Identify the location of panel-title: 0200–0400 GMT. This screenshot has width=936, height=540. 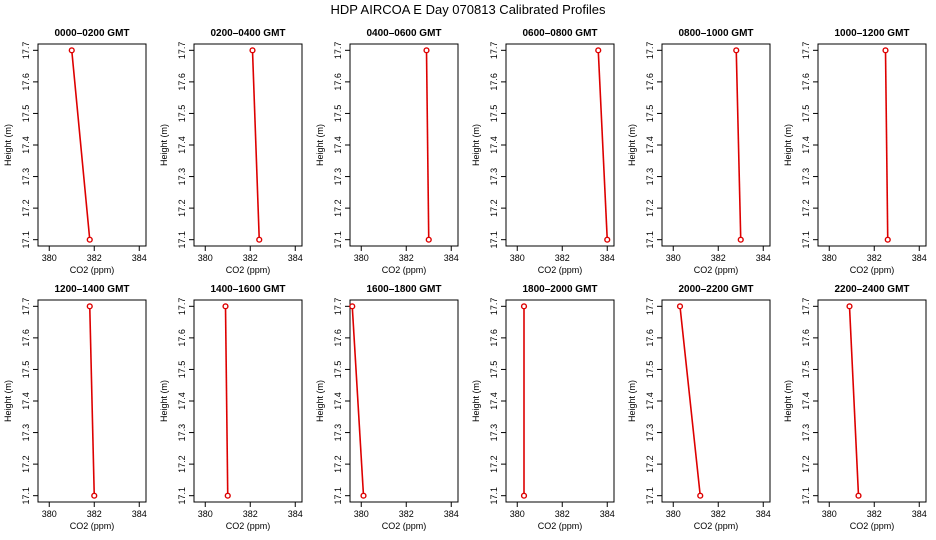
(247, 33).